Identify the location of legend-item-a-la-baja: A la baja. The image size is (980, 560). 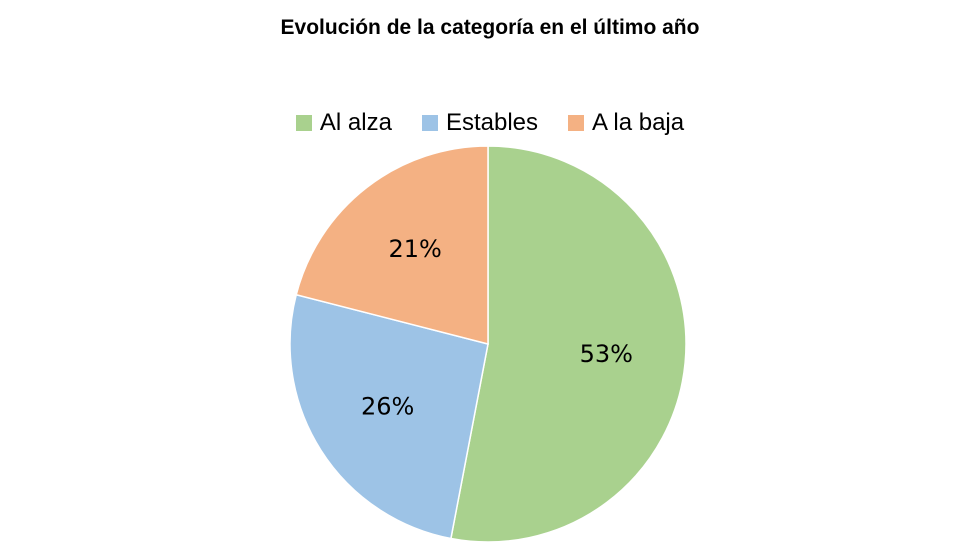
(626, 123).